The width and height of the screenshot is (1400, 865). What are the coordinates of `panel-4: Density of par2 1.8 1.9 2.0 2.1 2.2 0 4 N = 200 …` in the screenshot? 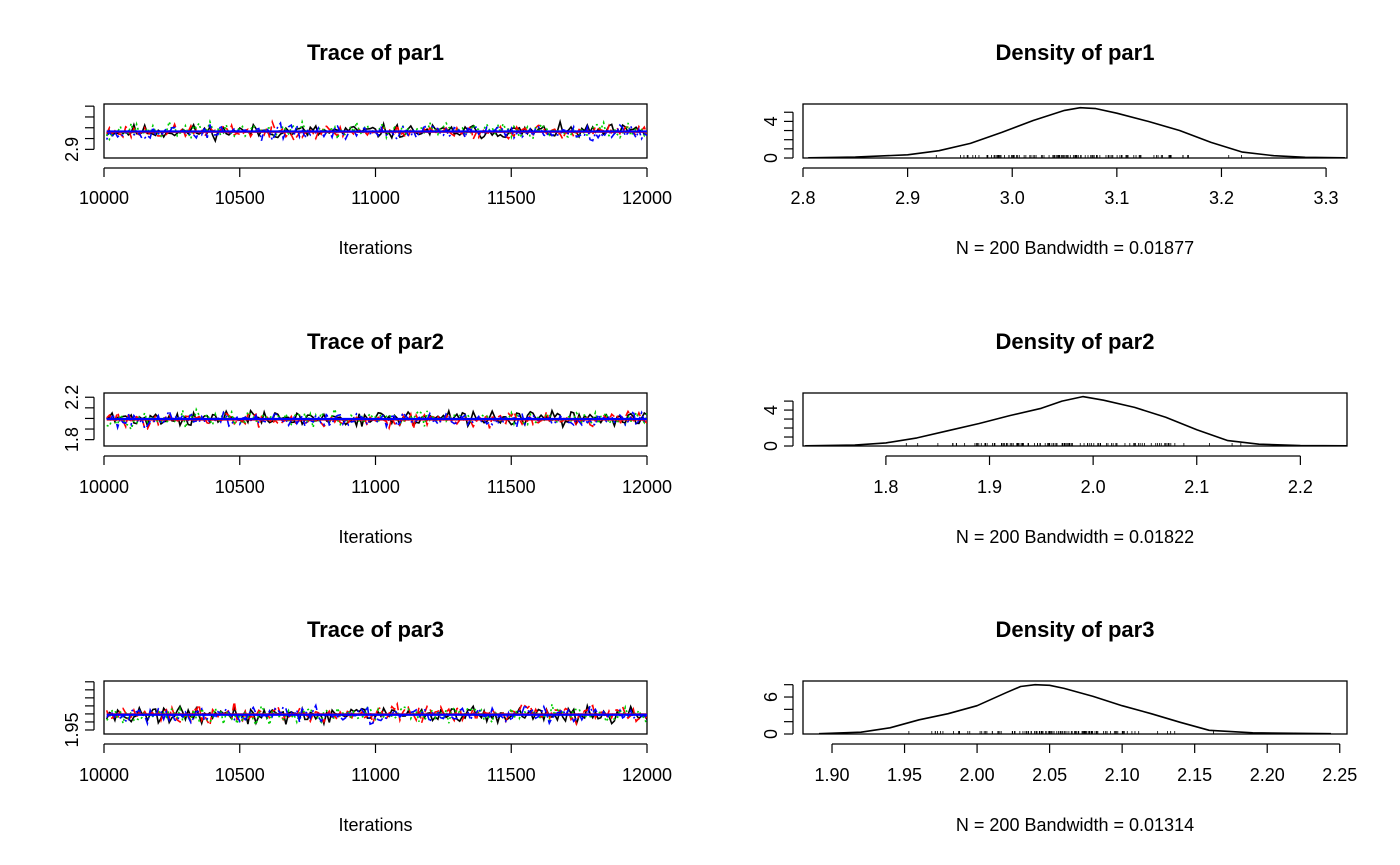 It's located at (1054, 438).